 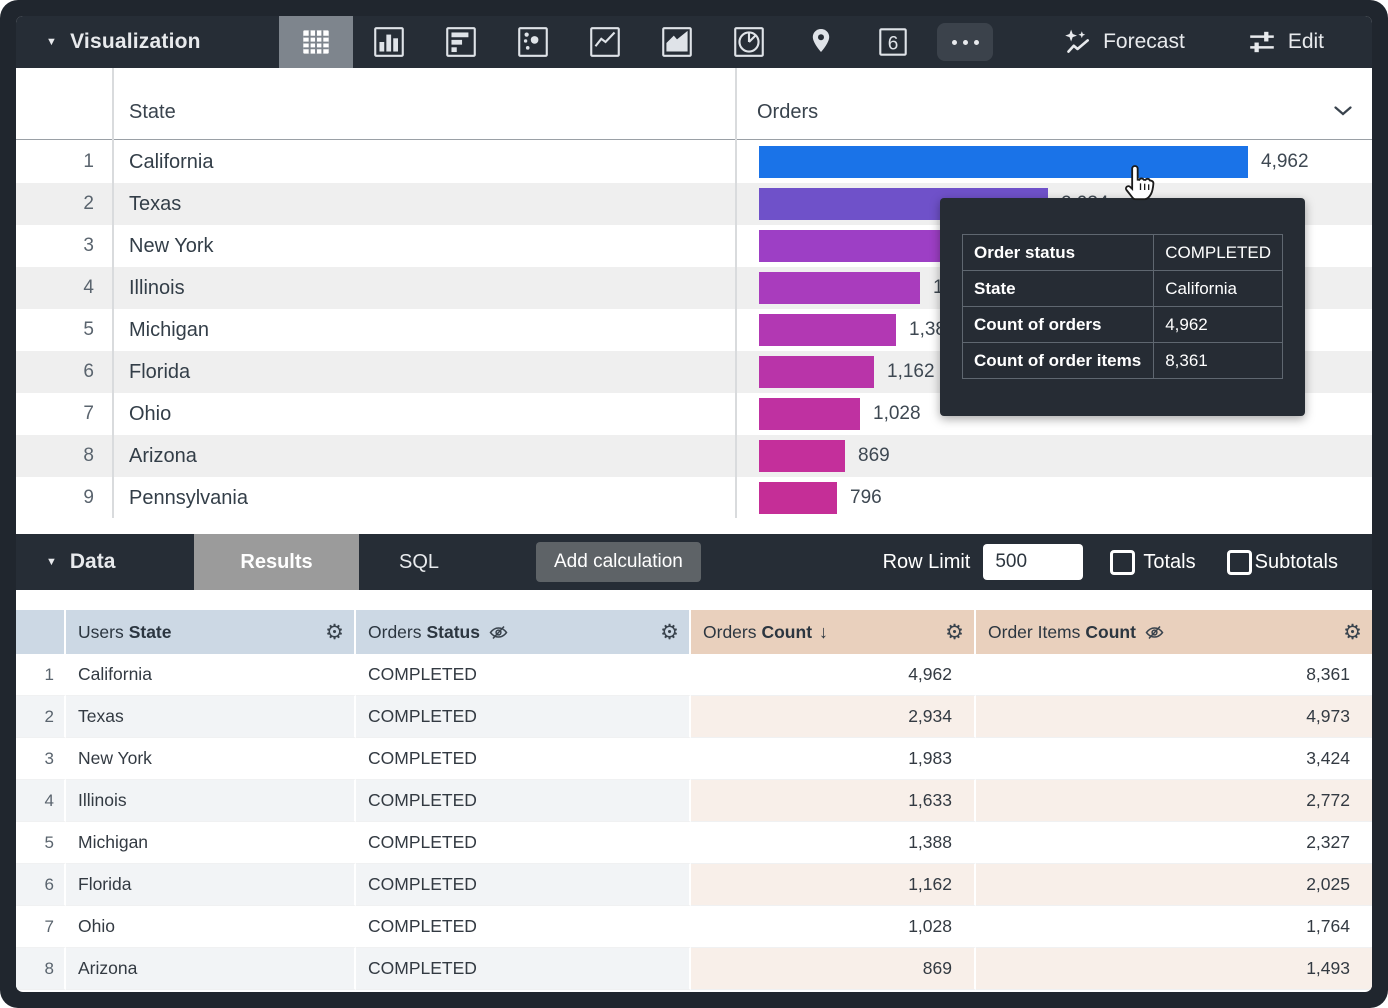 I want to click on state-cell: Texas, so click(x=211, y=717).